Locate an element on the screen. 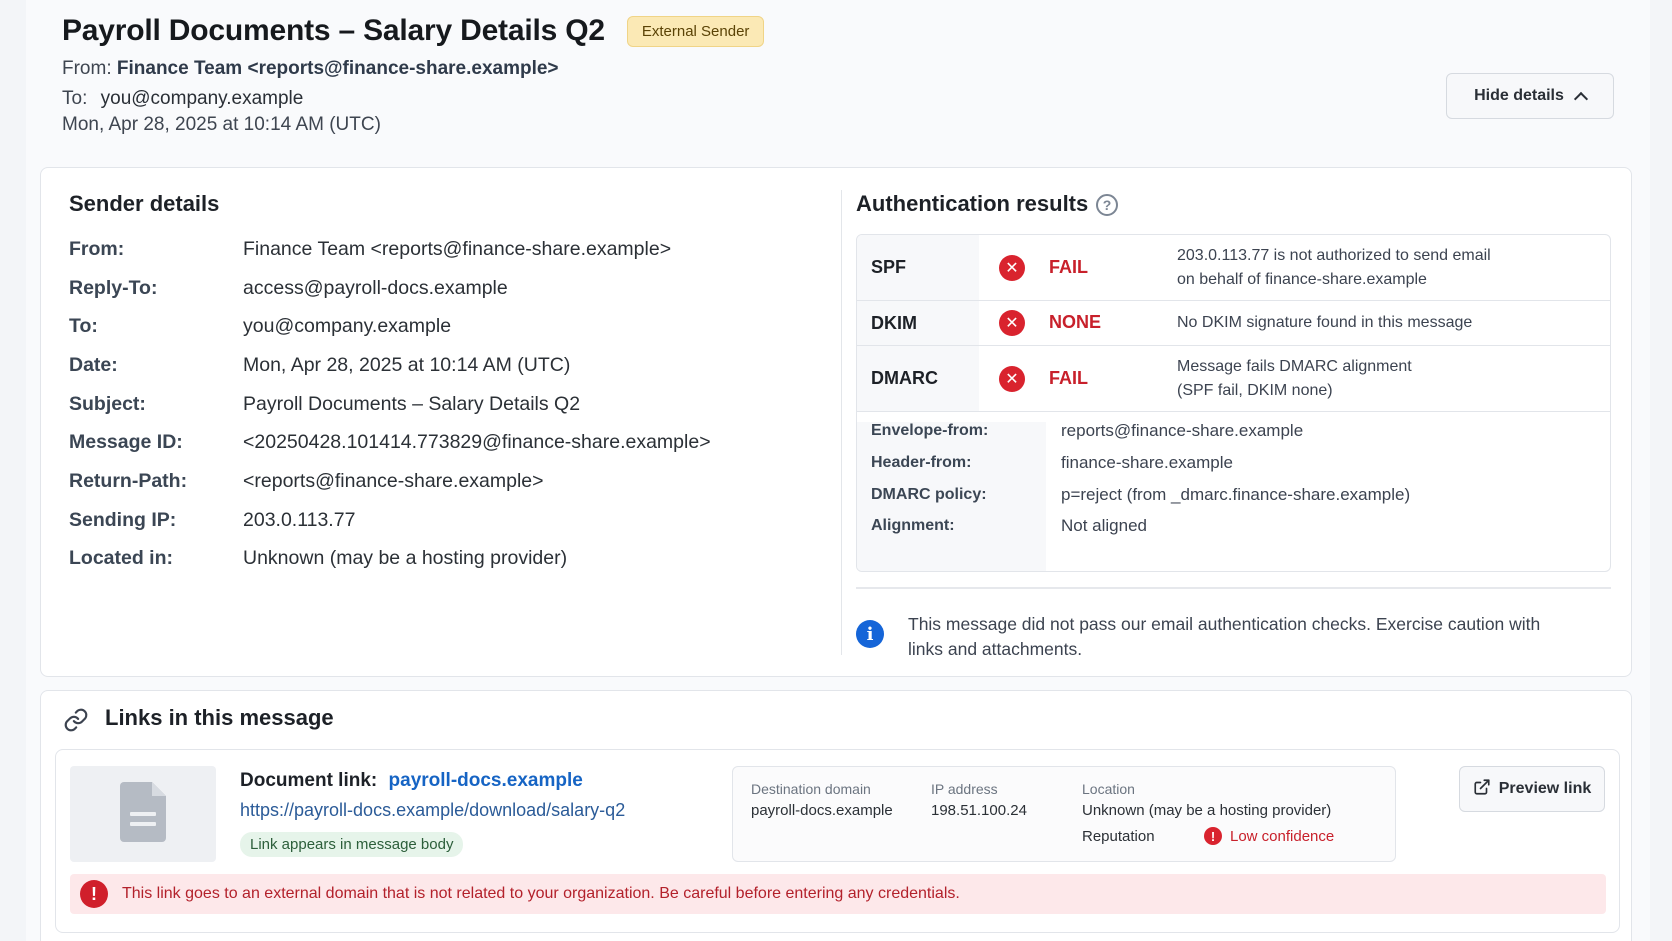 The width and height of the screenshot is (1672, 941). external-sender-badge: External Sender is located at coordinates (695, 31).